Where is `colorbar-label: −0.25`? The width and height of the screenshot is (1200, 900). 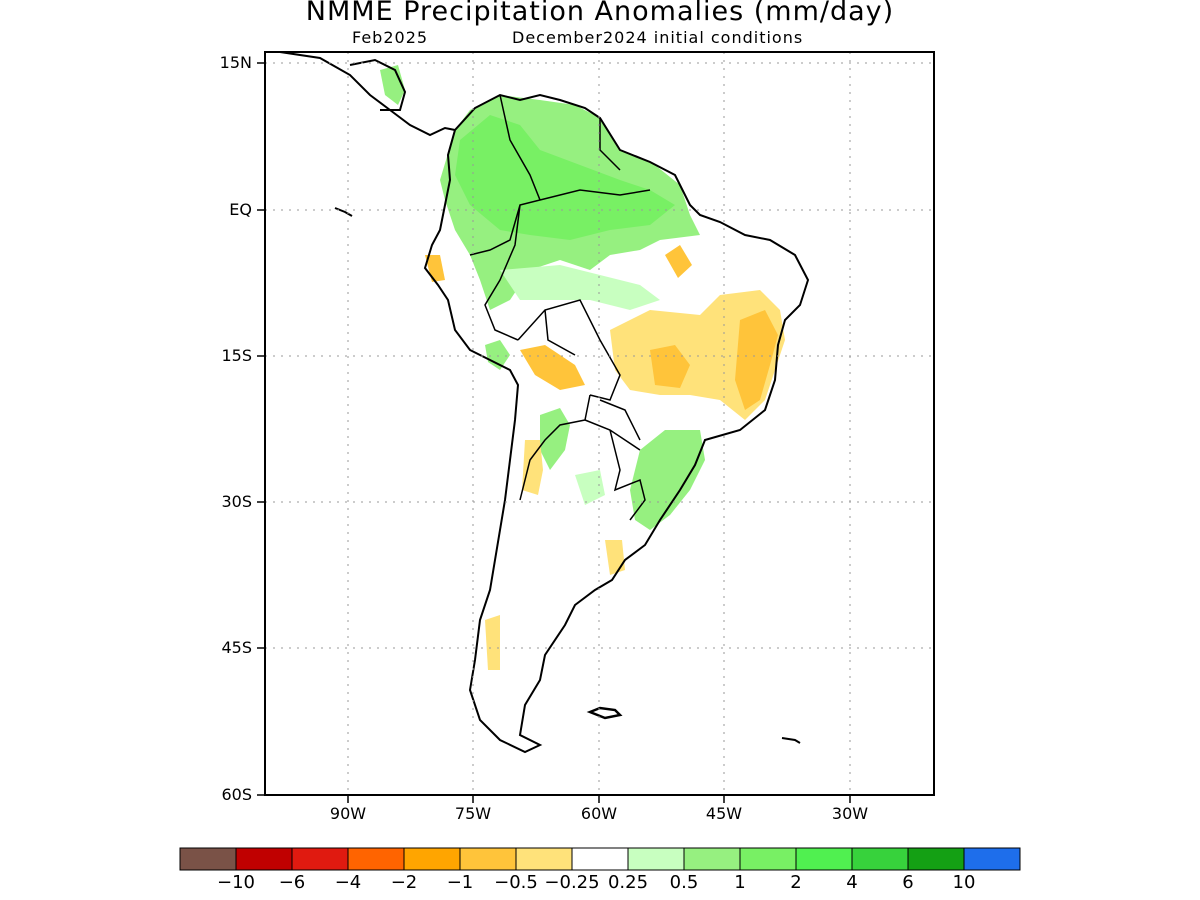
colorbar-label: −0.25 is located at coordinates (572, 882).